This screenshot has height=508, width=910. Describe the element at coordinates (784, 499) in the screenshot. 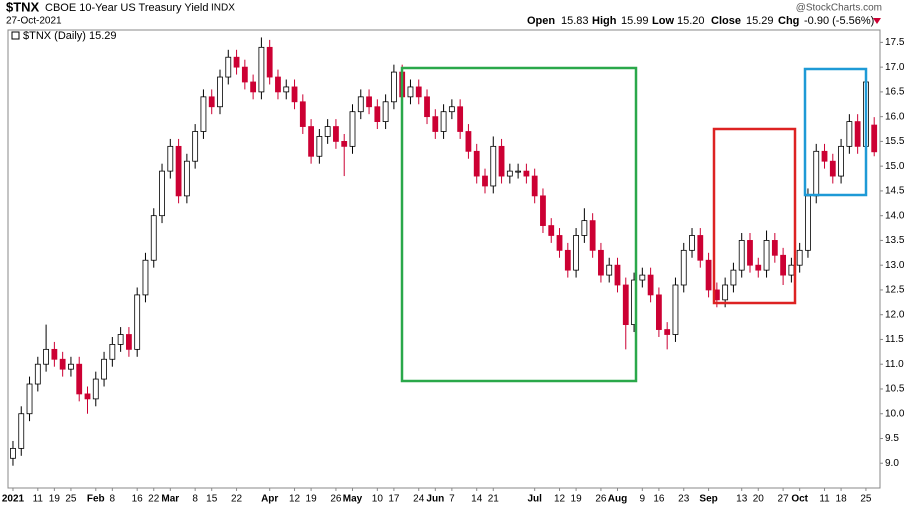

I see `x-tick-label: 27` at that location.